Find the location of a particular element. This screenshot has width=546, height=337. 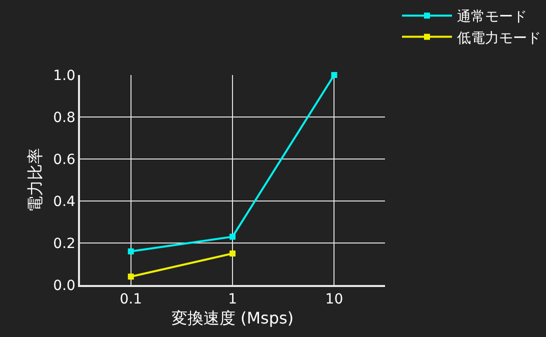

y-tick-label: 0.2 is located at coordinates (64, 244).